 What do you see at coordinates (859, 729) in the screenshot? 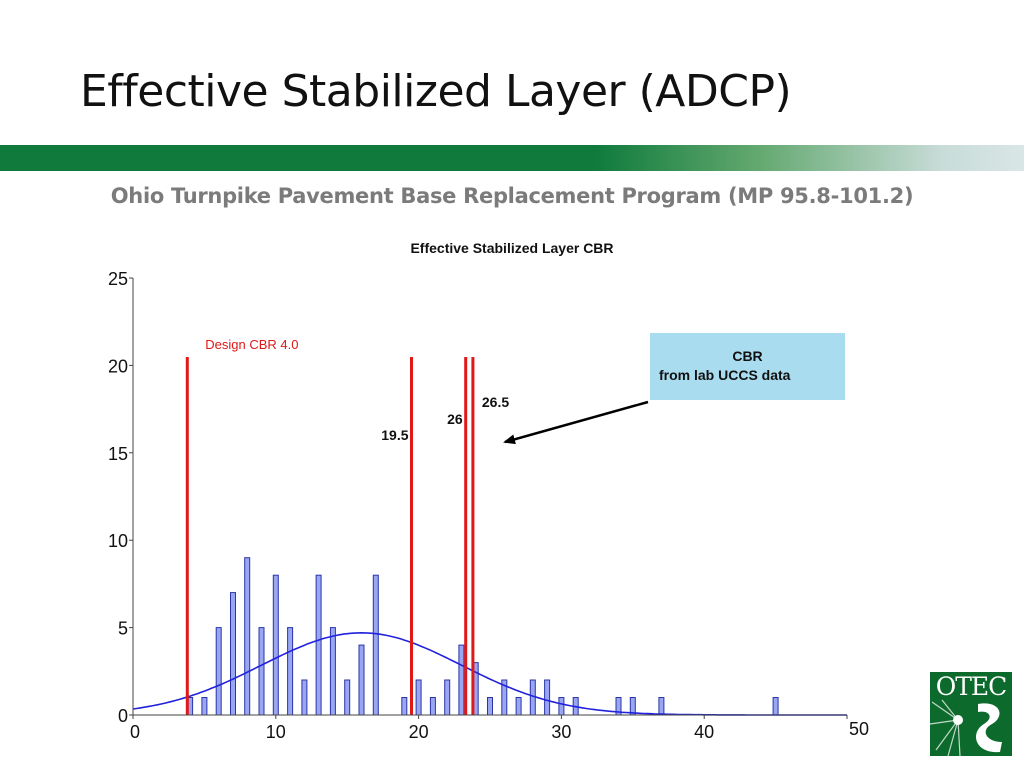
I see `x-tick-label: 50` at bounding box center [859, 729].